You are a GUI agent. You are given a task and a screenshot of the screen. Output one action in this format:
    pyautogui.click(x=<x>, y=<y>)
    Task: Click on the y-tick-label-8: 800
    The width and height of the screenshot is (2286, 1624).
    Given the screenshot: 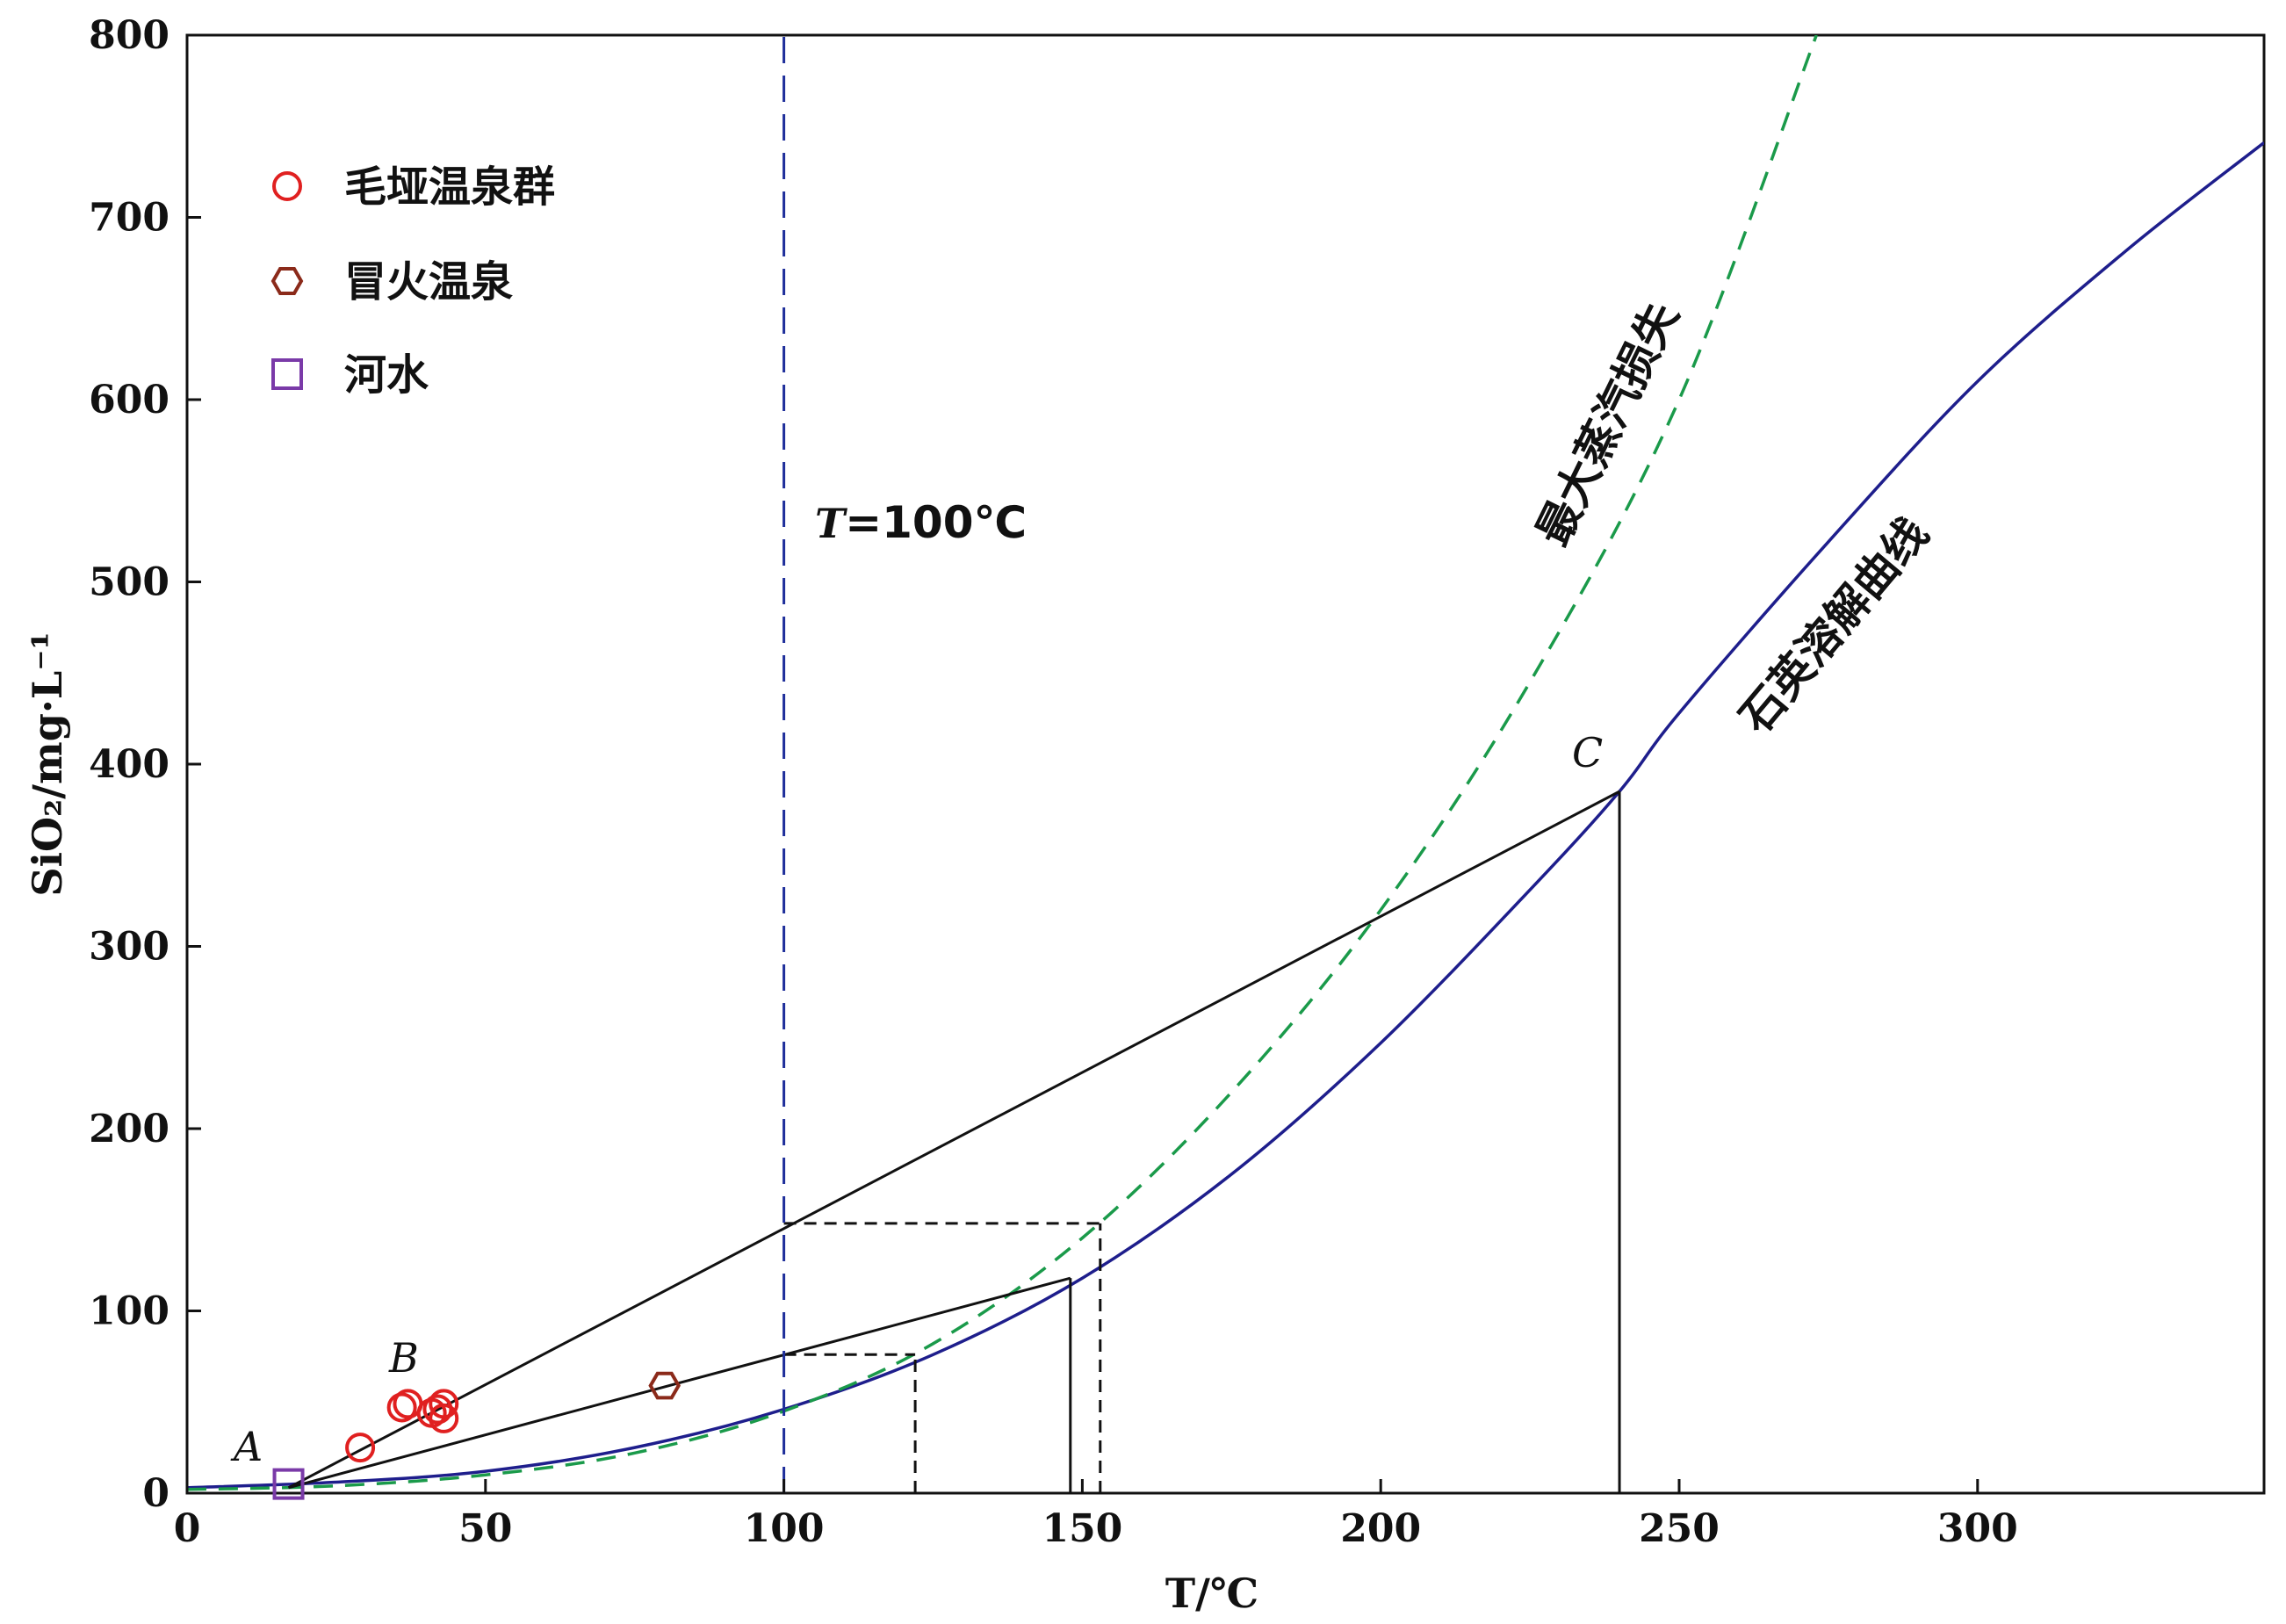 What is the action you would take?
    pyautogui.click(x=129, y=36)
    